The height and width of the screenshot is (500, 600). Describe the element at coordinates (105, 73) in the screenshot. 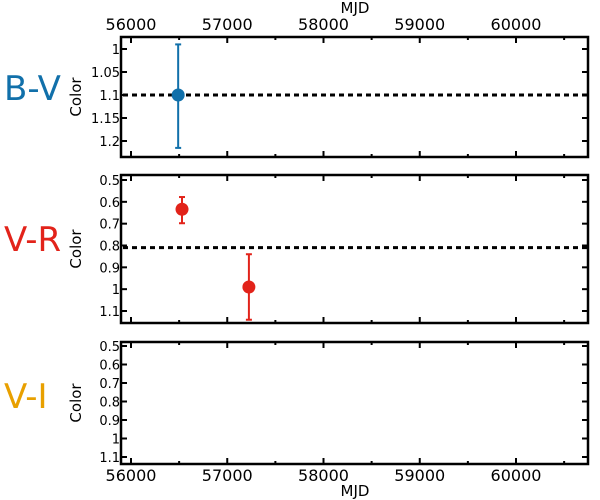

I see `y-tick-label: 1.05` at that location.